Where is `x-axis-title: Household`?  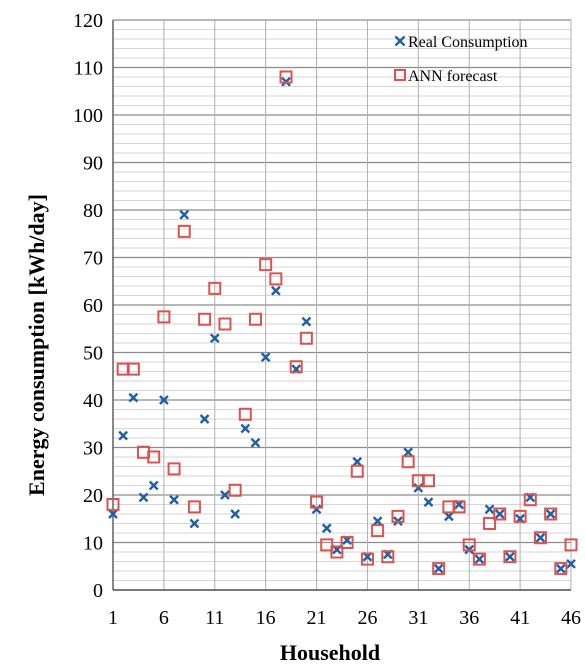 x-axis-title: Household is located at coordinates (330, 652).